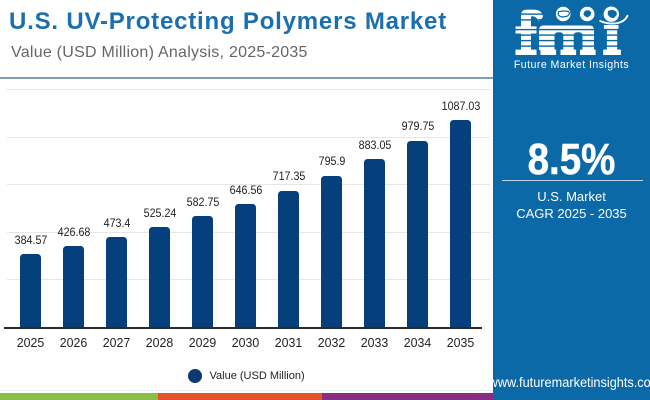 The image size is (650, 400). I want to click on svg-text: Future Market Insights, so click(571, 65).